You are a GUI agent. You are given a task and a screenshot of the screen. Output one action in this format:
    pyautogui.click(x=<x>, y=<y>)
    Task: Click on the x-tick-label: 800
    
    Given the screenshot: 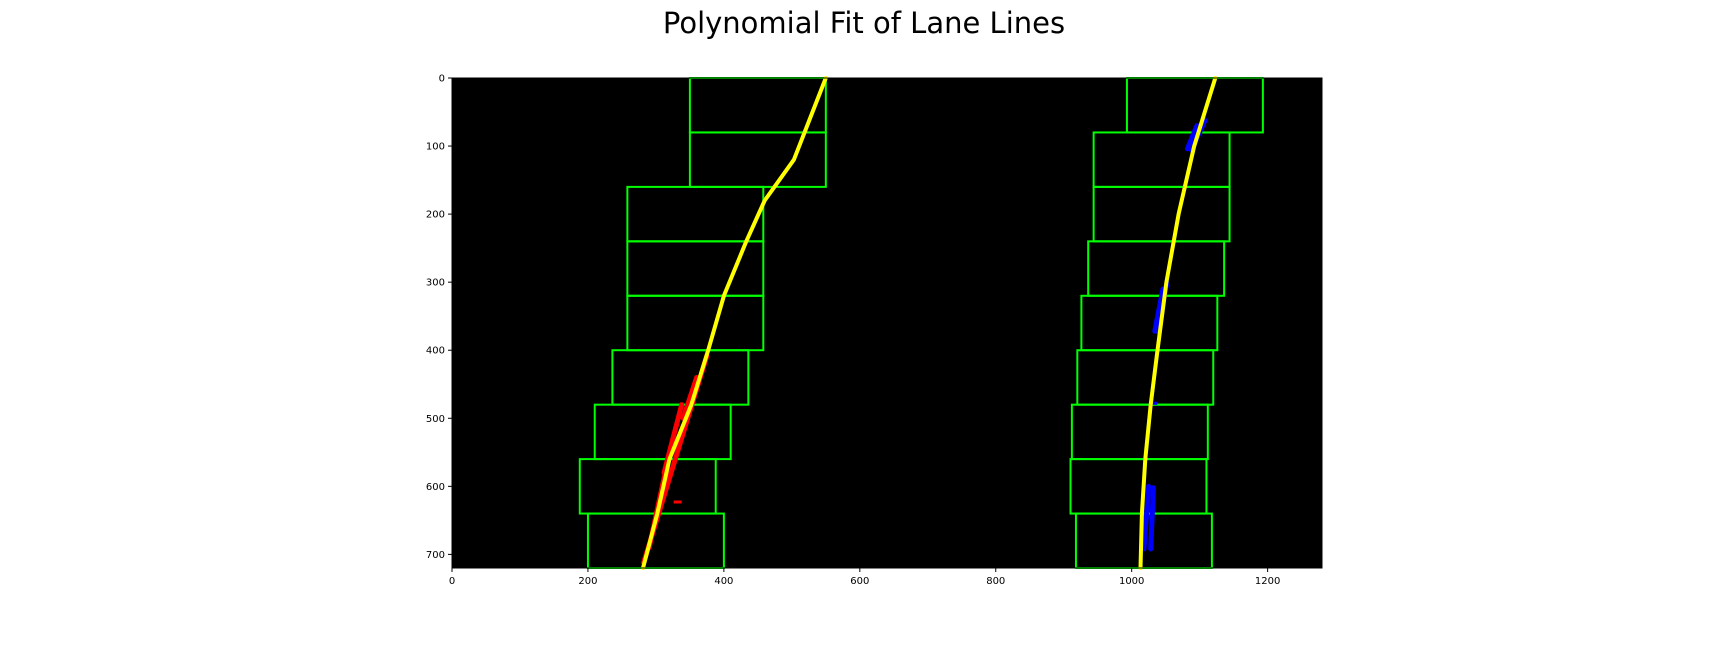 What is the action you would take?
    pyautogui.click(x=995, y=581)
    